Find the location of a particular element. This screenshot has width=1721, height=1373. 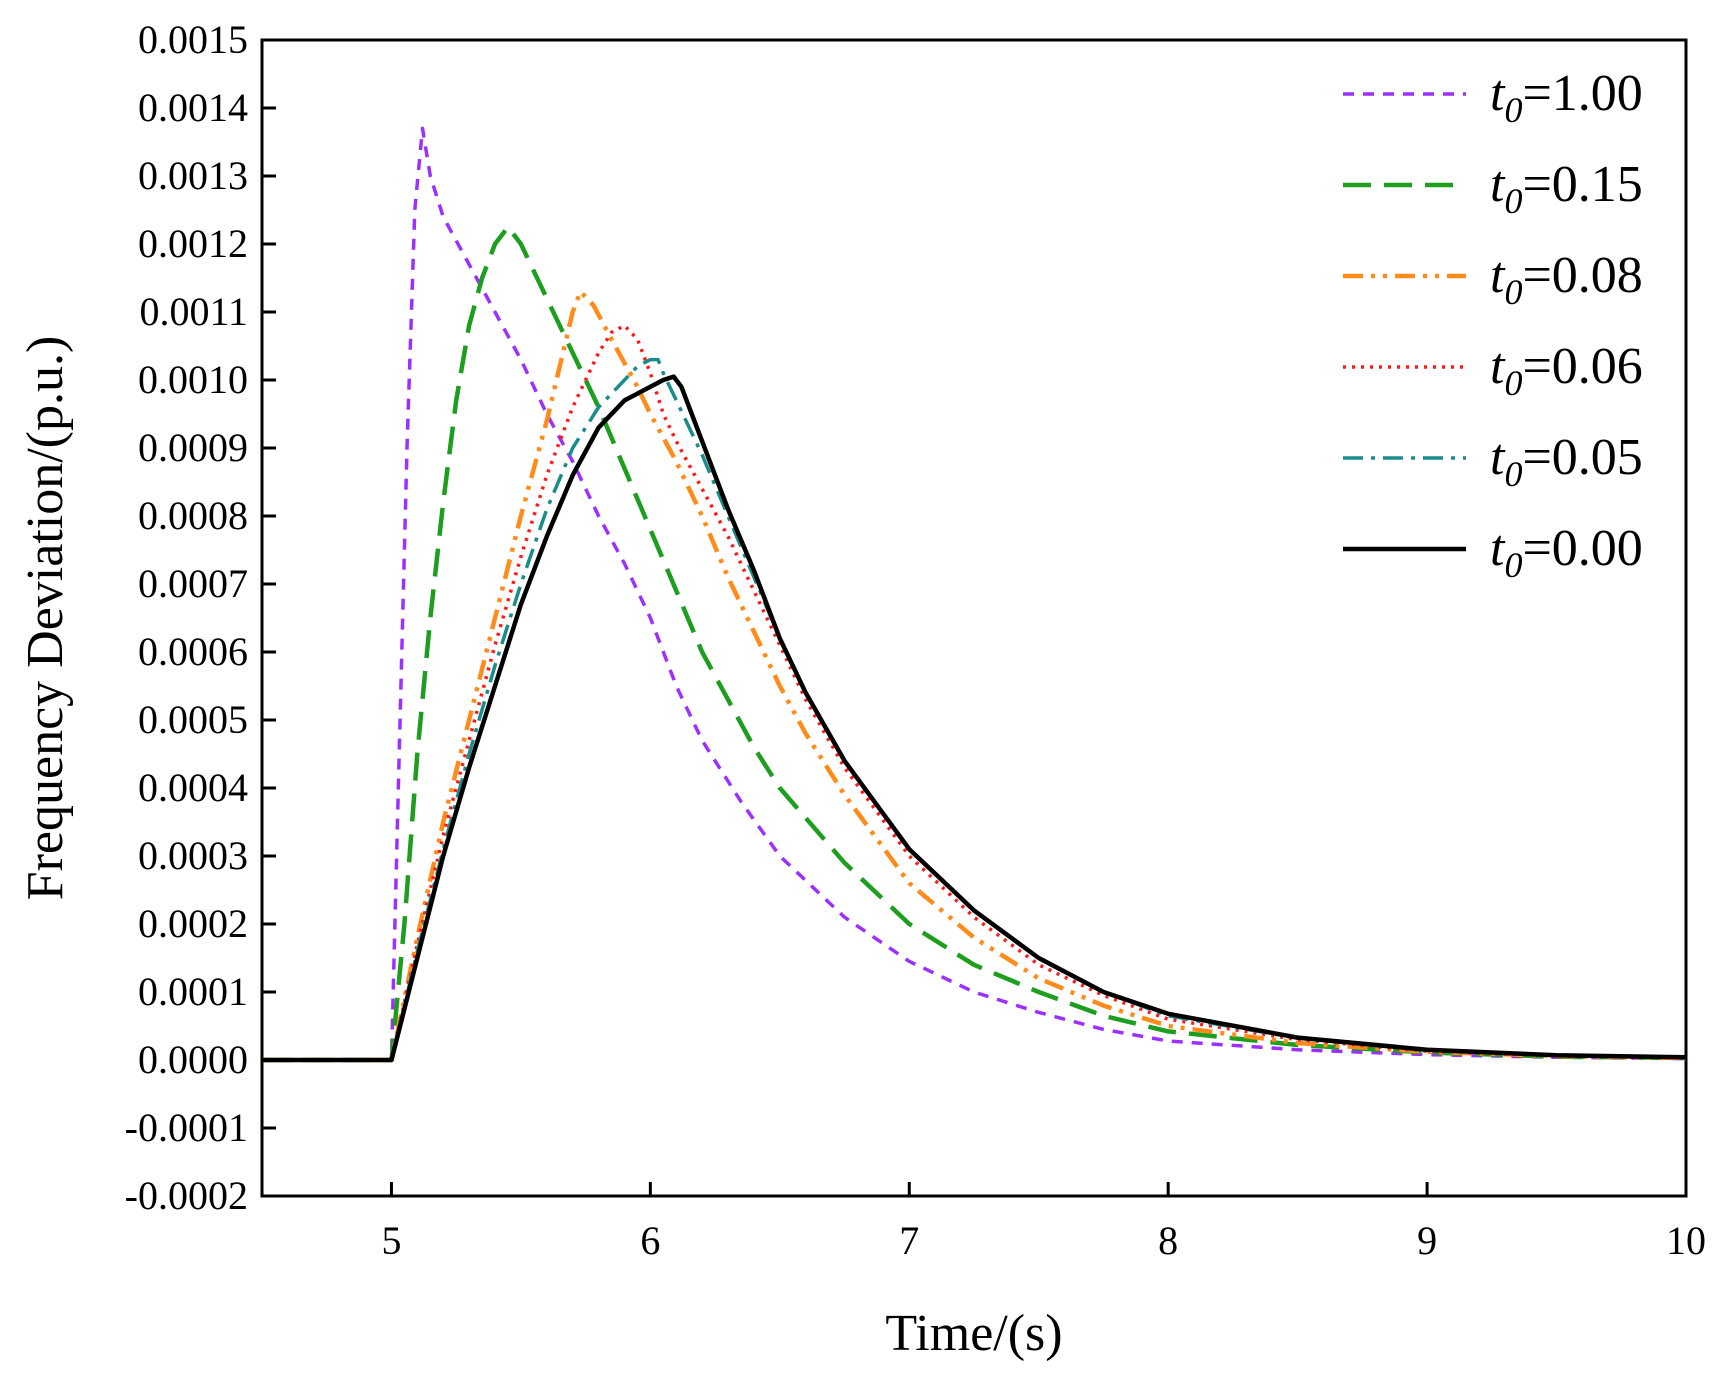

legend-label: t0=0.06 is located at coordinates (1566, 370).